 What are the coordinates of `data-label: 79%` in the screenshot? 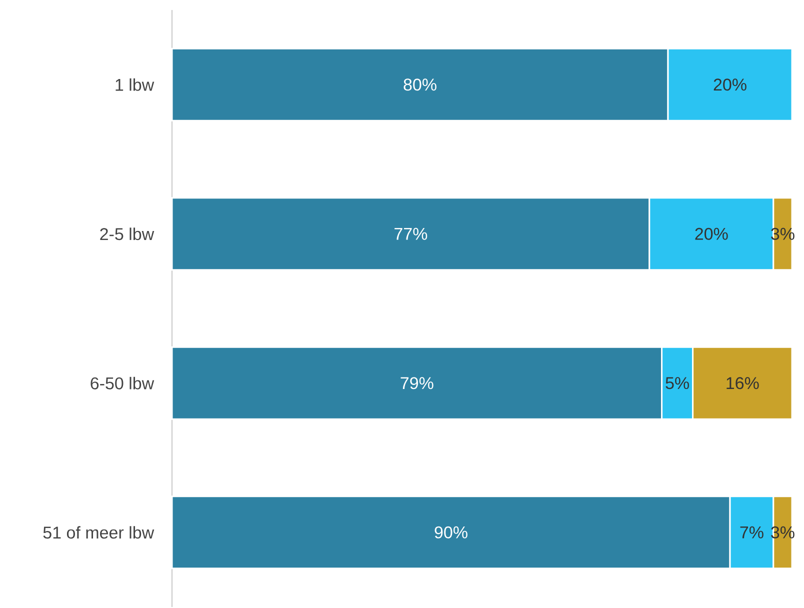 It's located at (417, 383).